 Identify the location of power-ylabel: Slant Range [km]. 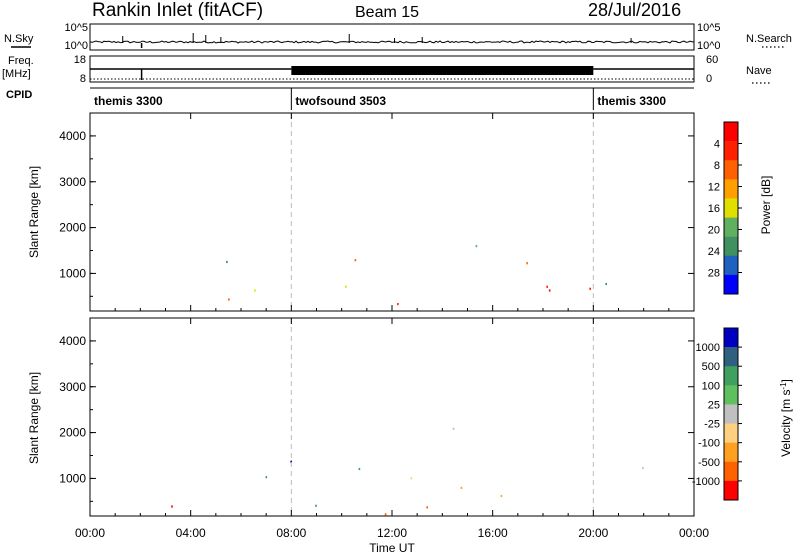
(34, 212).